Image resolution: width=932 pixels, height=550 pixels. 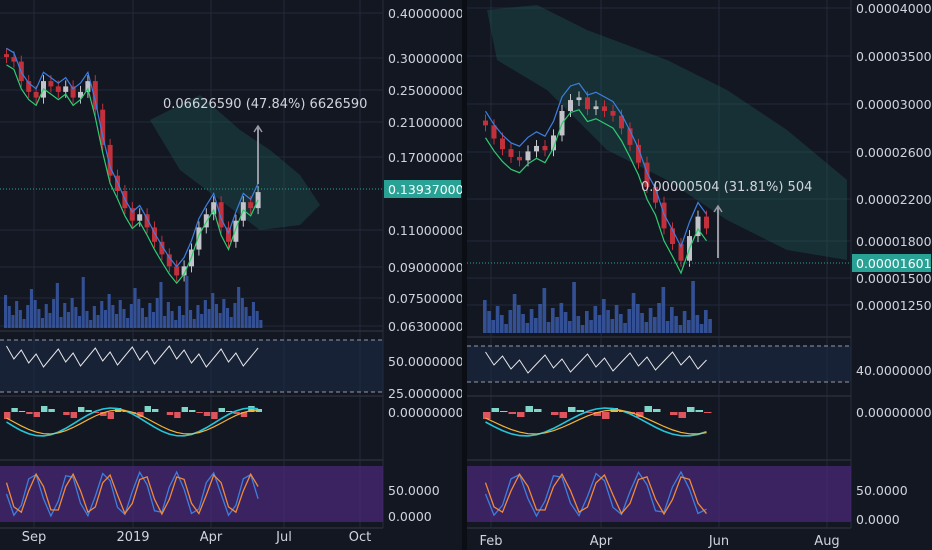 What do you see at coordinates (490, 541) in the screenshot?
I see `time-tick-label: Feb` at bounding box center [490, 541].